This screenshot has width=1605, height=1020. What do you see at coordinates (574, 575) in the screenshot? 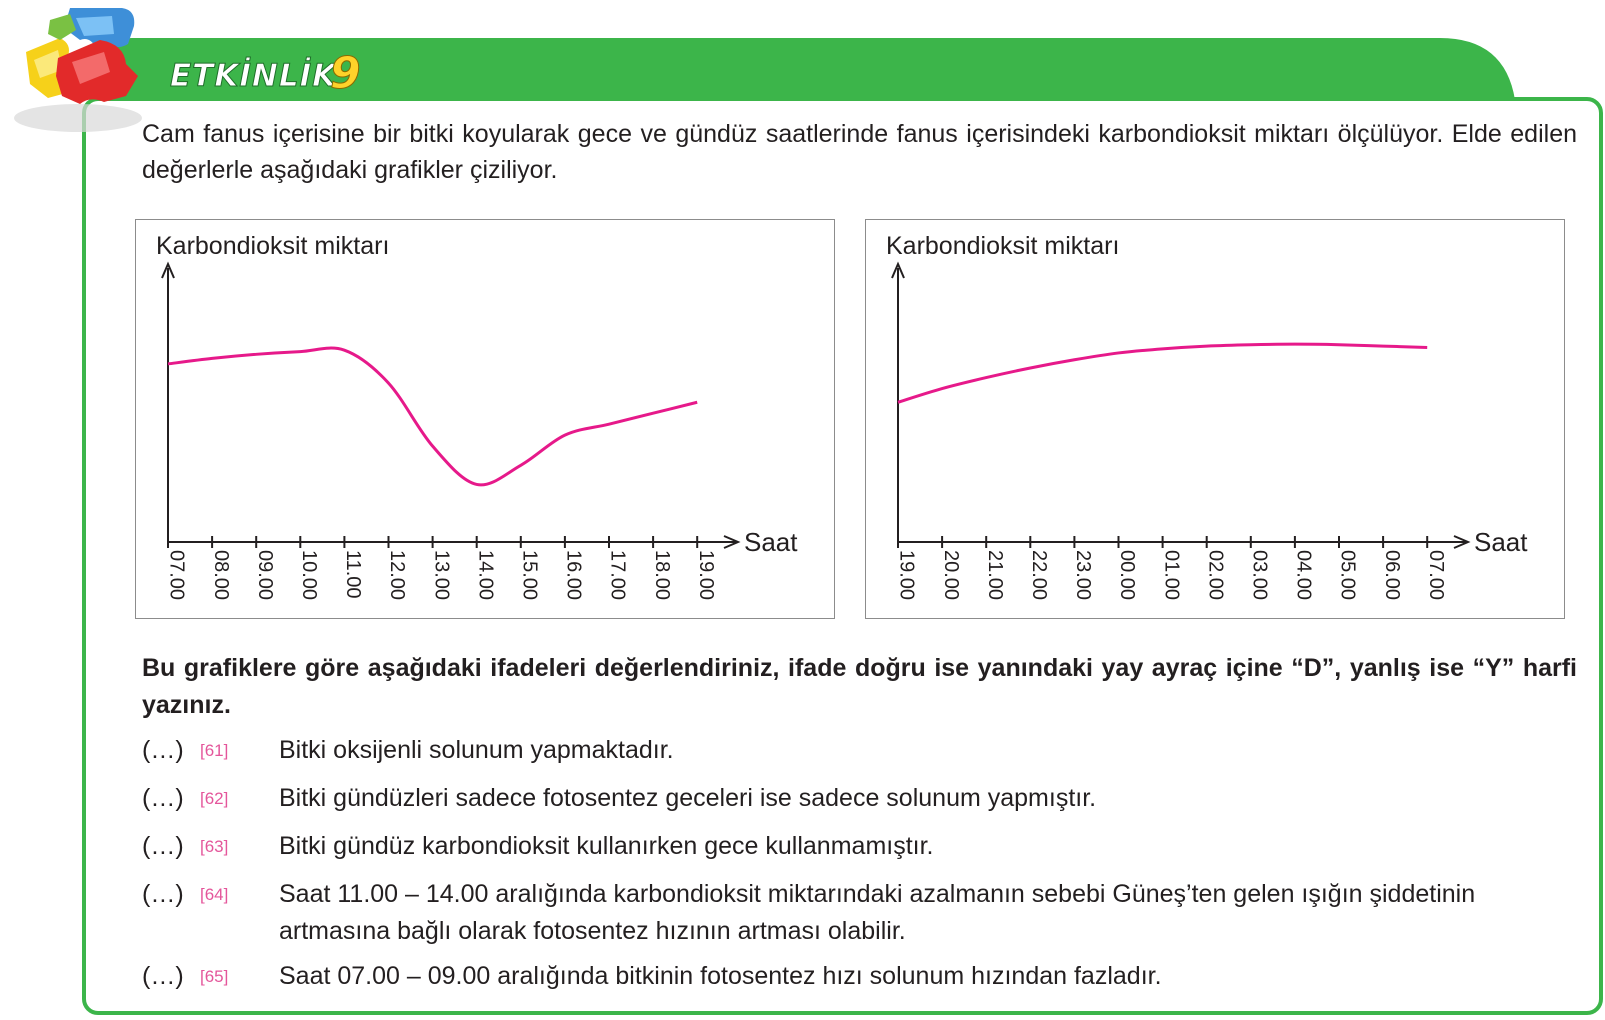
I see `x-tick-label: 16.00` at bounding box center [574, 575].